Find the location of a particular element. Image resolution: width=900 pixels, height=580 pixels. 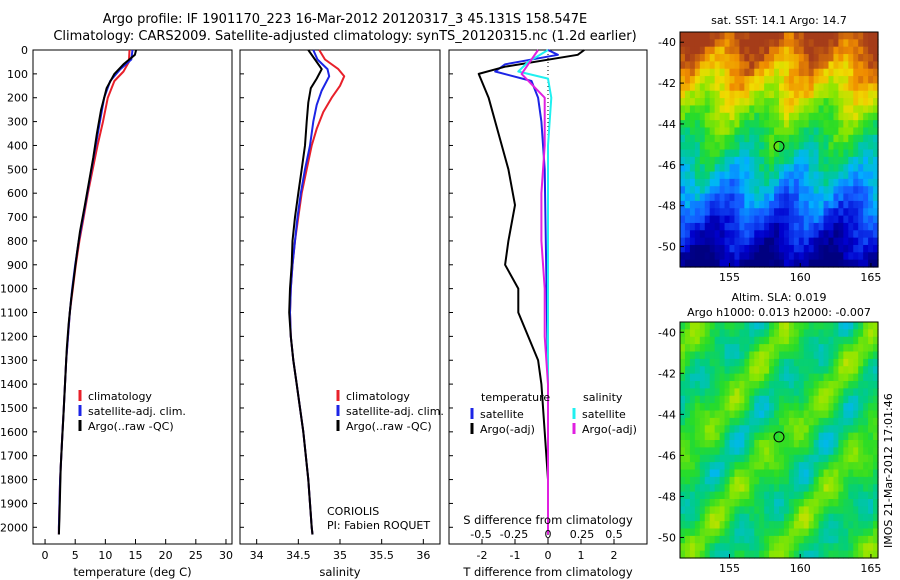

legend-label: climatology is located at coordinates (378, 396).